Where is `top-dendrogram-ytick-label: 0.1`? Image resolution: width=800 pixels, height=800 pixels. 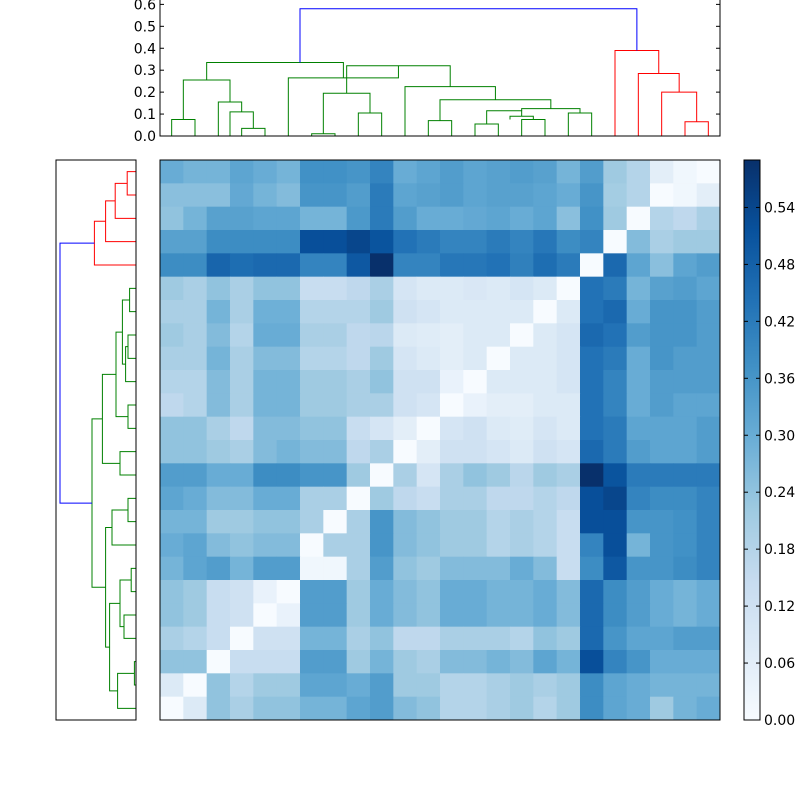
top-dendrogram-ytick-label: 0.1 is located at coordinates (145, 115).